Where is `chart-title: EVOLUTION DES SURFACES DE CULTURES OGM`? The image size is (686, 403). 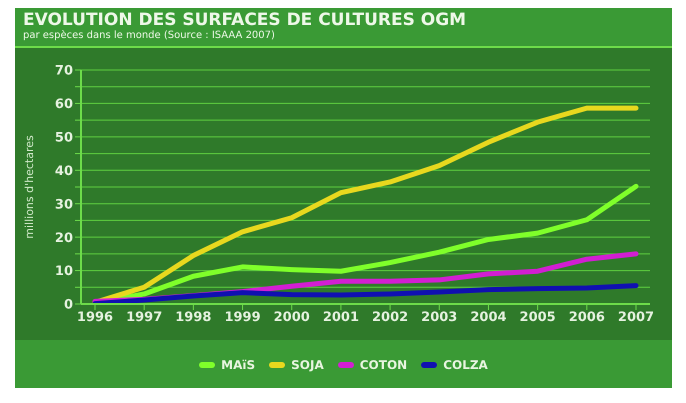
chart-title: EVOLUTION DES SURFACES DE CULTURES OGM is located at coordinates (244, 20).